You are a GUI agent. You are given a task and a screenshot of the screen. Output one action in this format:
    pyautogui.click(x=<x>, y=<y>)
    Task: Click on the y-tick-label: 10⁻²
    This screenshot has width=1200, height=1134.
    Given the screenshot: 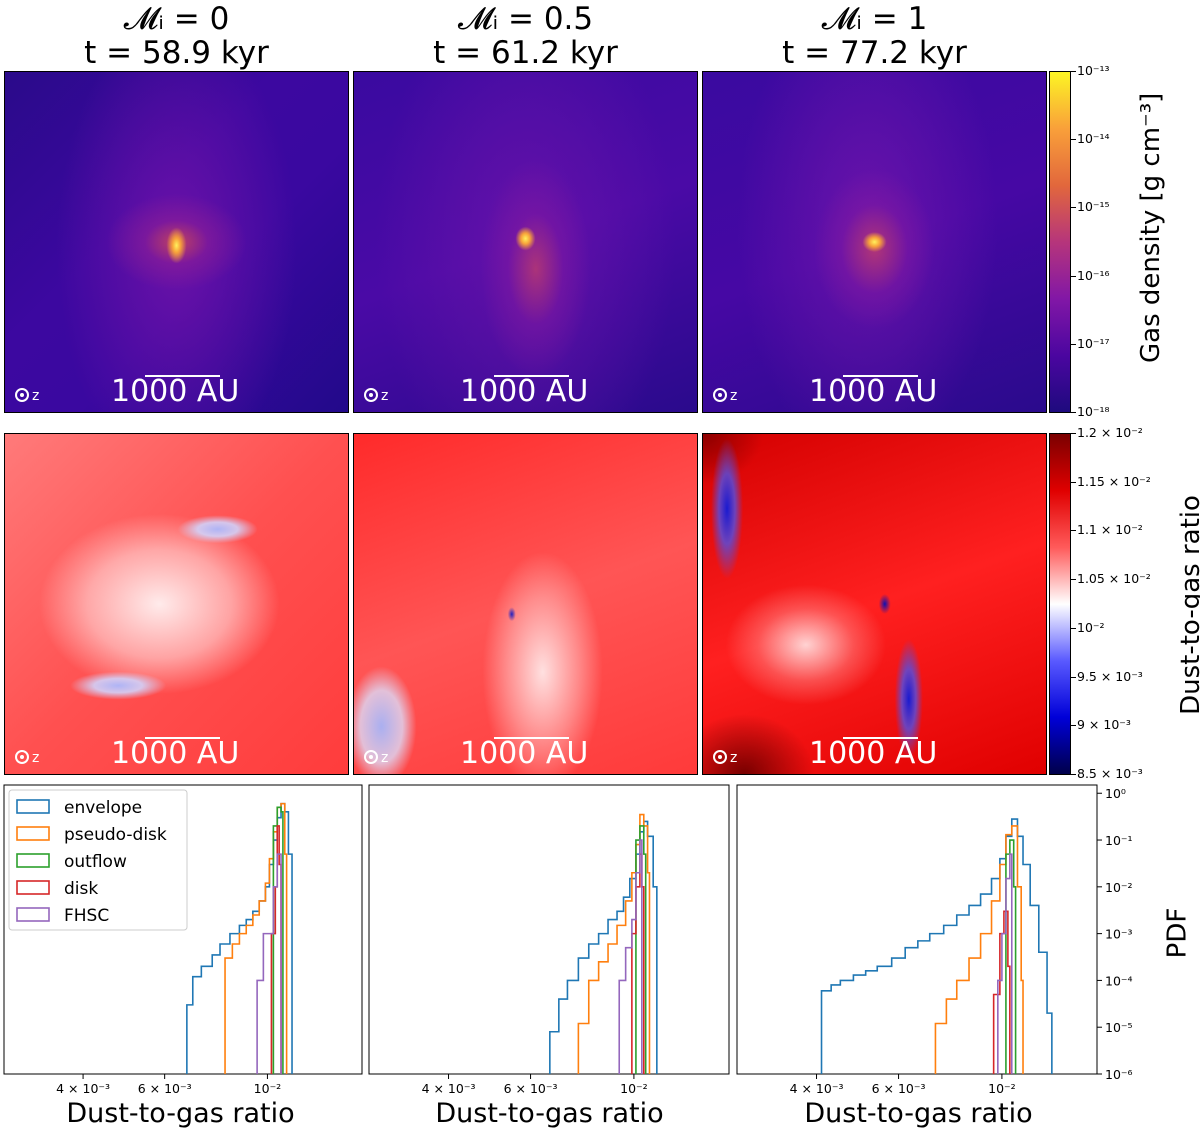 What is the action you would take?
    pyautogui.click(x=1119, y=887)
    